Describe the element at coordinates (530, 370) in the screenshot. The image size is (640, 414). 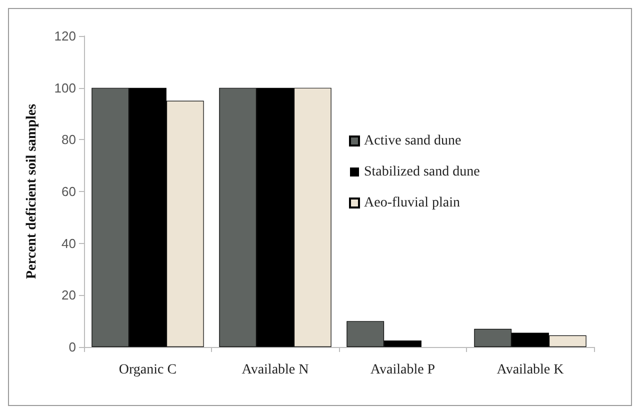
I see `x-tick-label: Available K` at that location.